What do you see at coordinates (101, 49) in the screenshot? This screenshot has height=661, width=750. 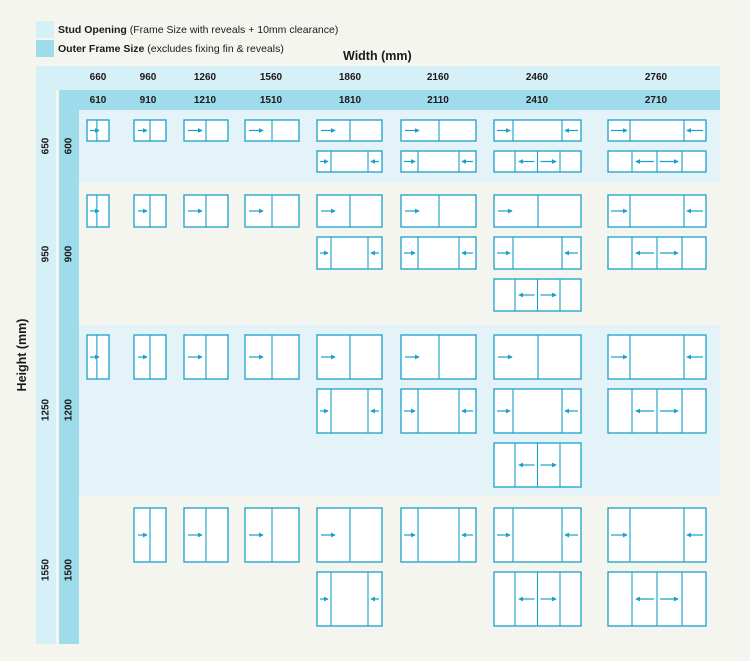 I see `legend-label-outer-frame: Outer Frame Size` at bounding box center [101, 49].